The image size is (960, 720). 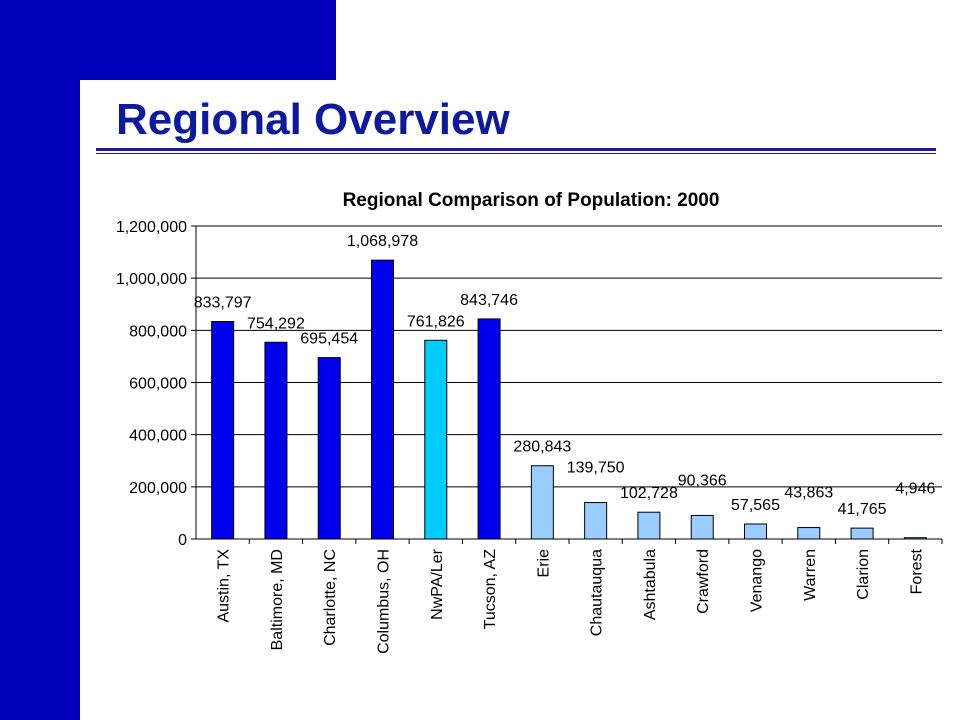 I want to click on value-label: 843,746, so click(x=489, y=300).